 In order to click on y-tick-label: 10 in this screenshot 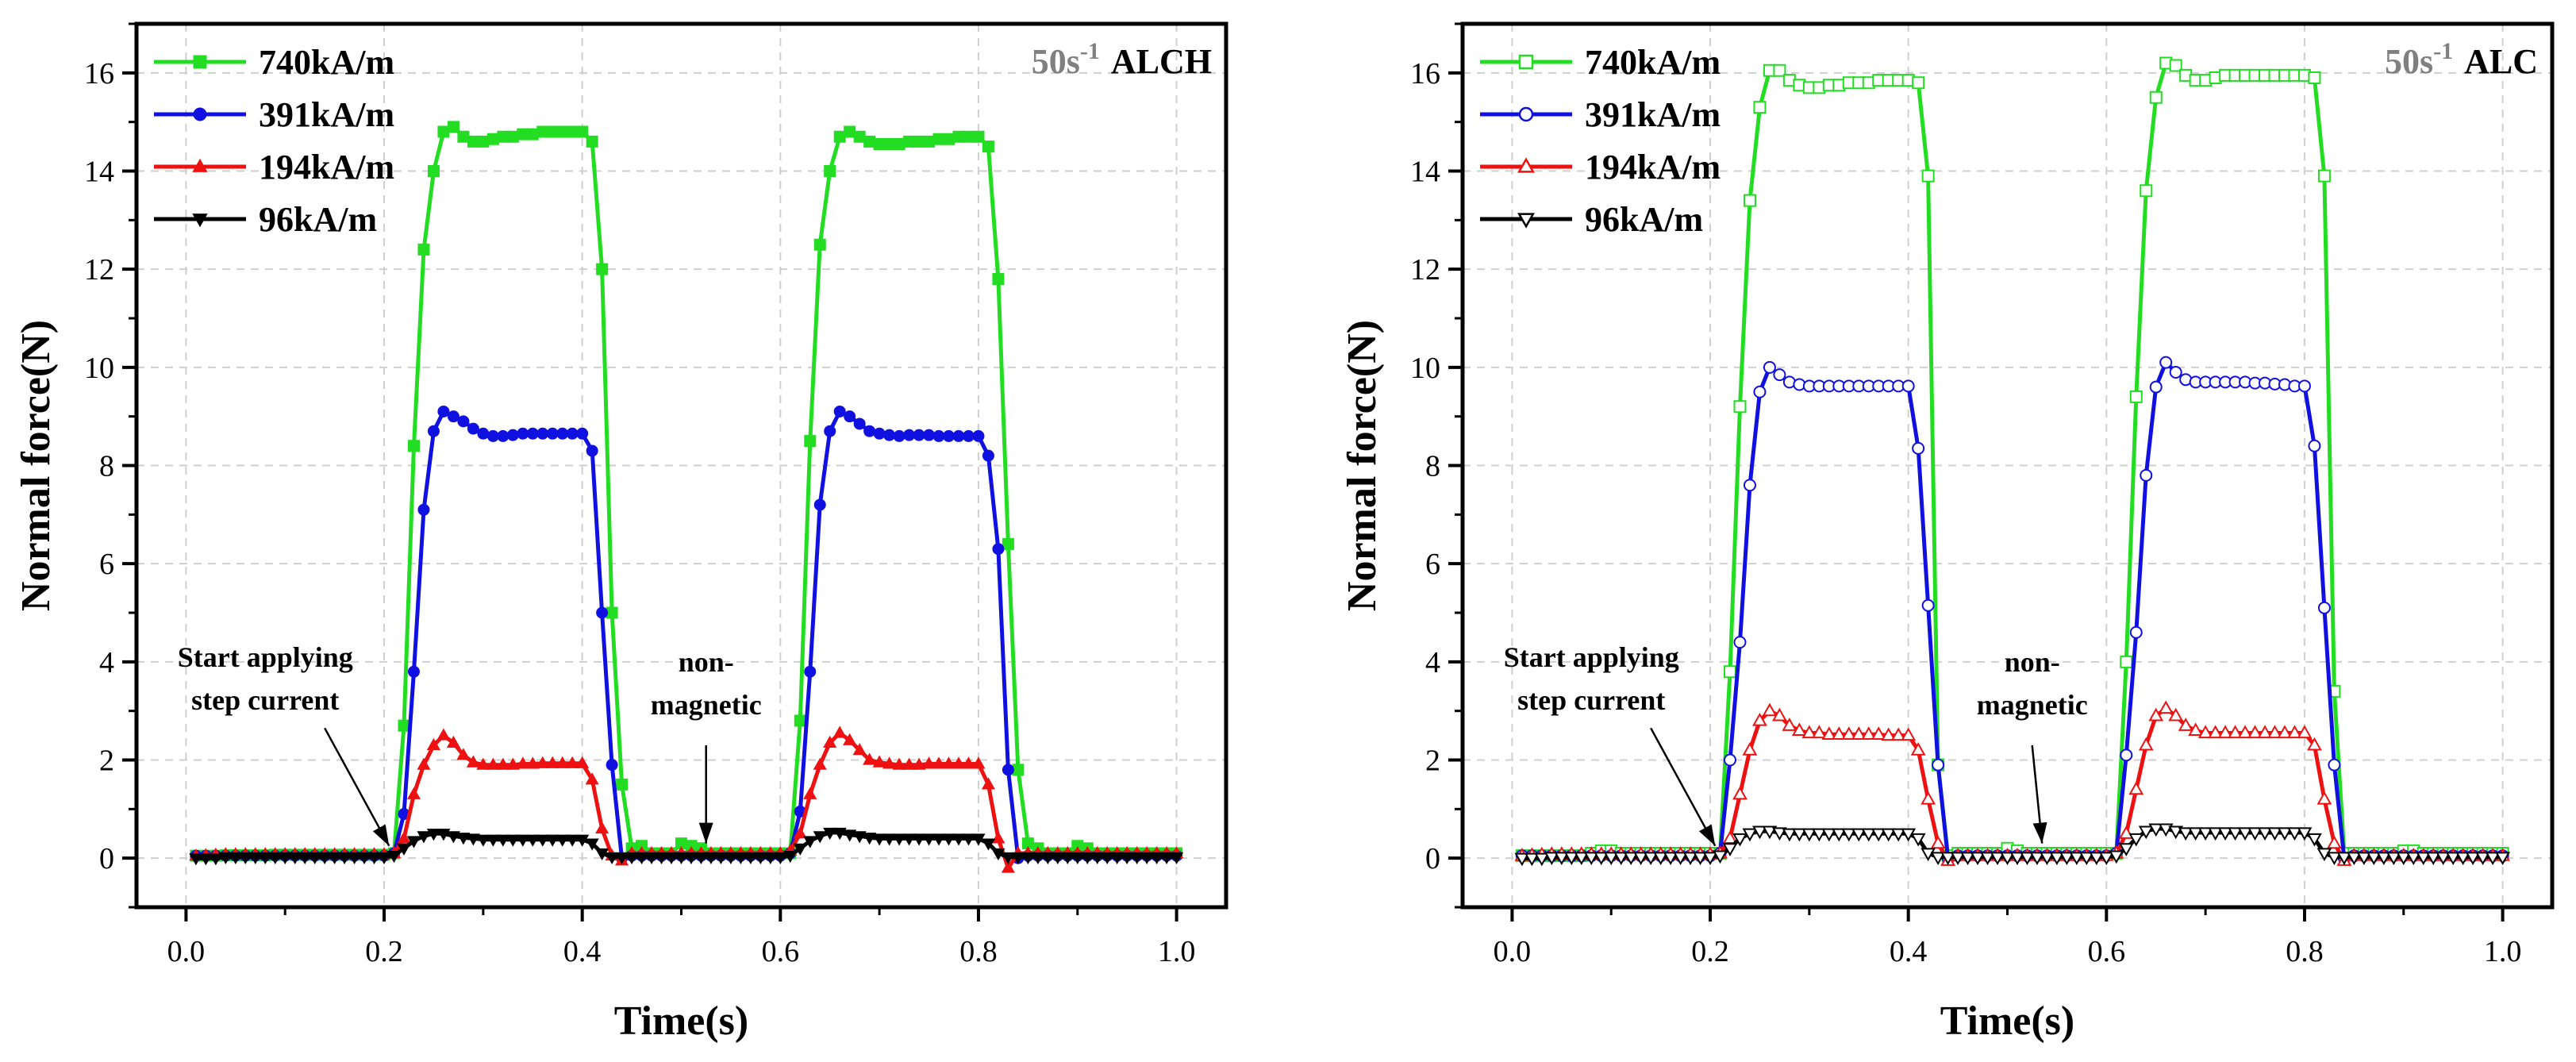, I will do `click(99, 368)`.